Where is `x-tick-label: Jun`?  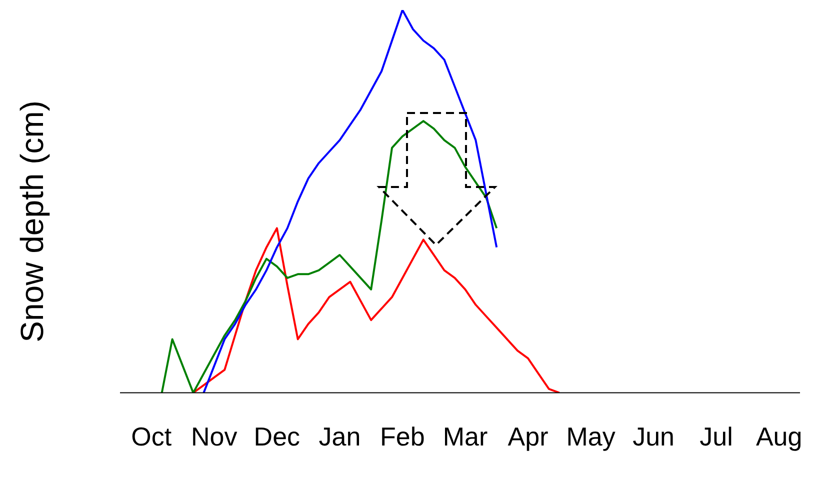
x-tick-label: Jun is located at coordinates (653, 437).